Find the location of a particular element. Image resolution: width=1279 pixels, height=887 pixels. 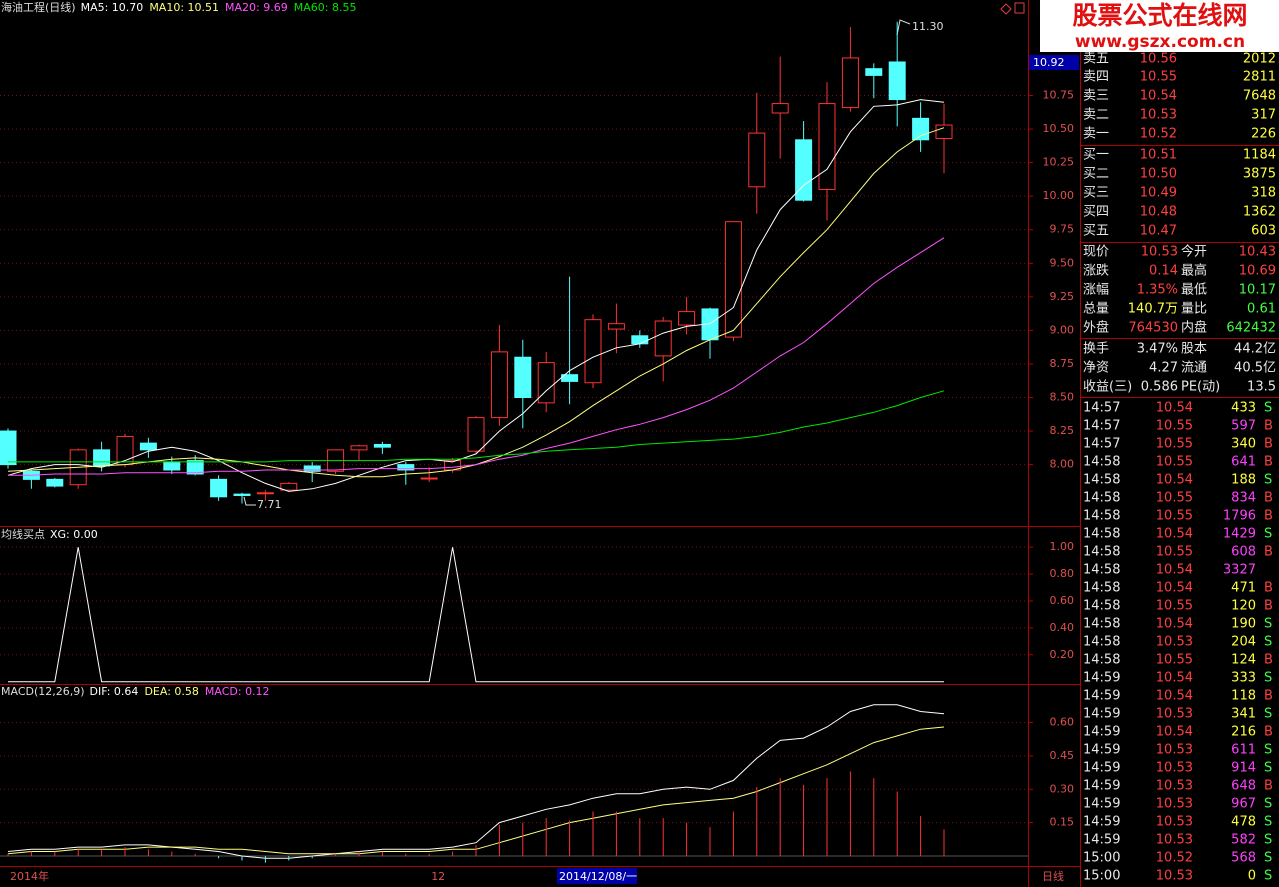

tick-volume: 204 is located at coordinates (1243, 642).